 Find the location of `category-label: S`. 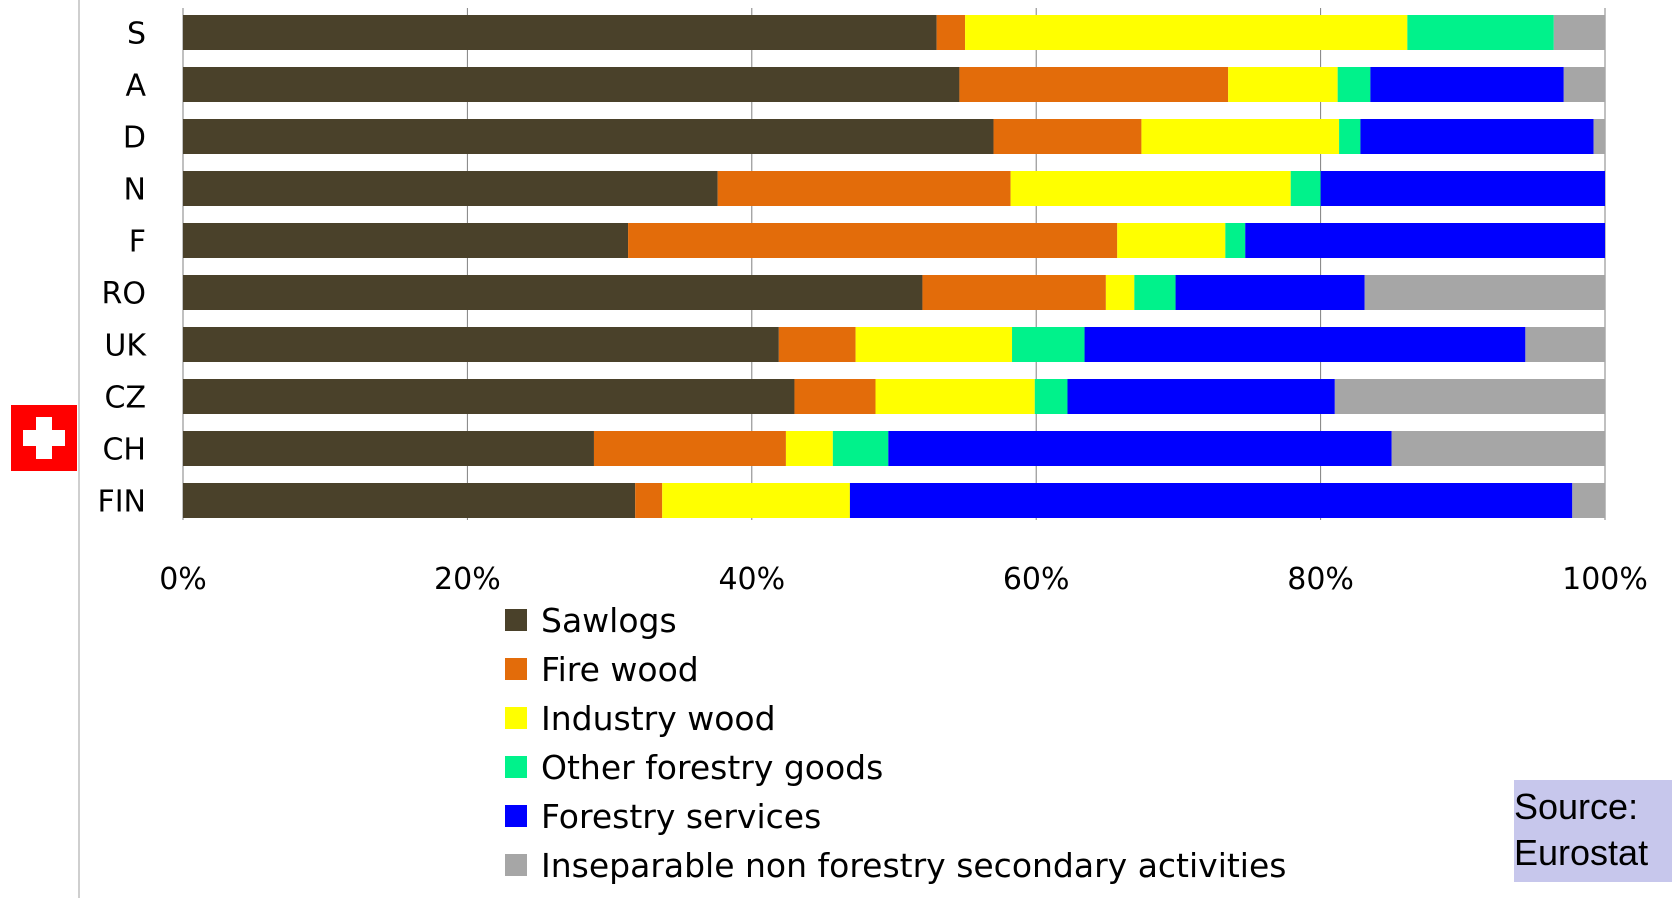

category-label: S is located at coordinates (136, 34).